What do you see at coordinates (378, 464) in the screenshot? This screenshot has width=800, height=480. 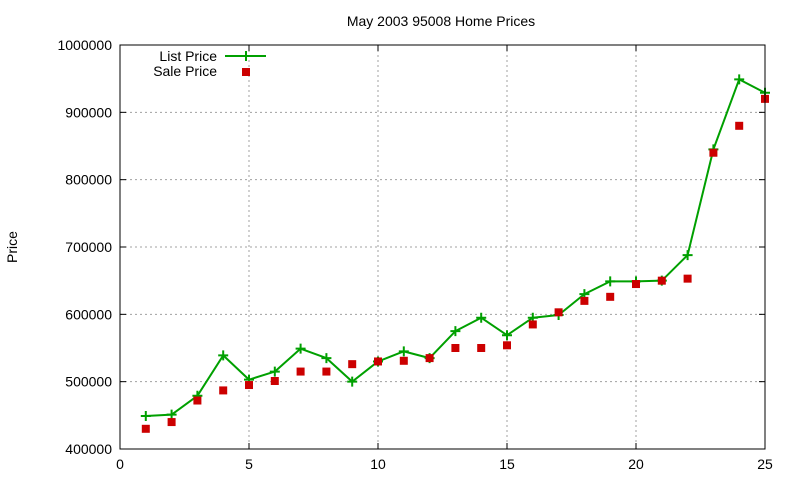 I see `x-tick-label: 10` at bounding box center [378, 464].